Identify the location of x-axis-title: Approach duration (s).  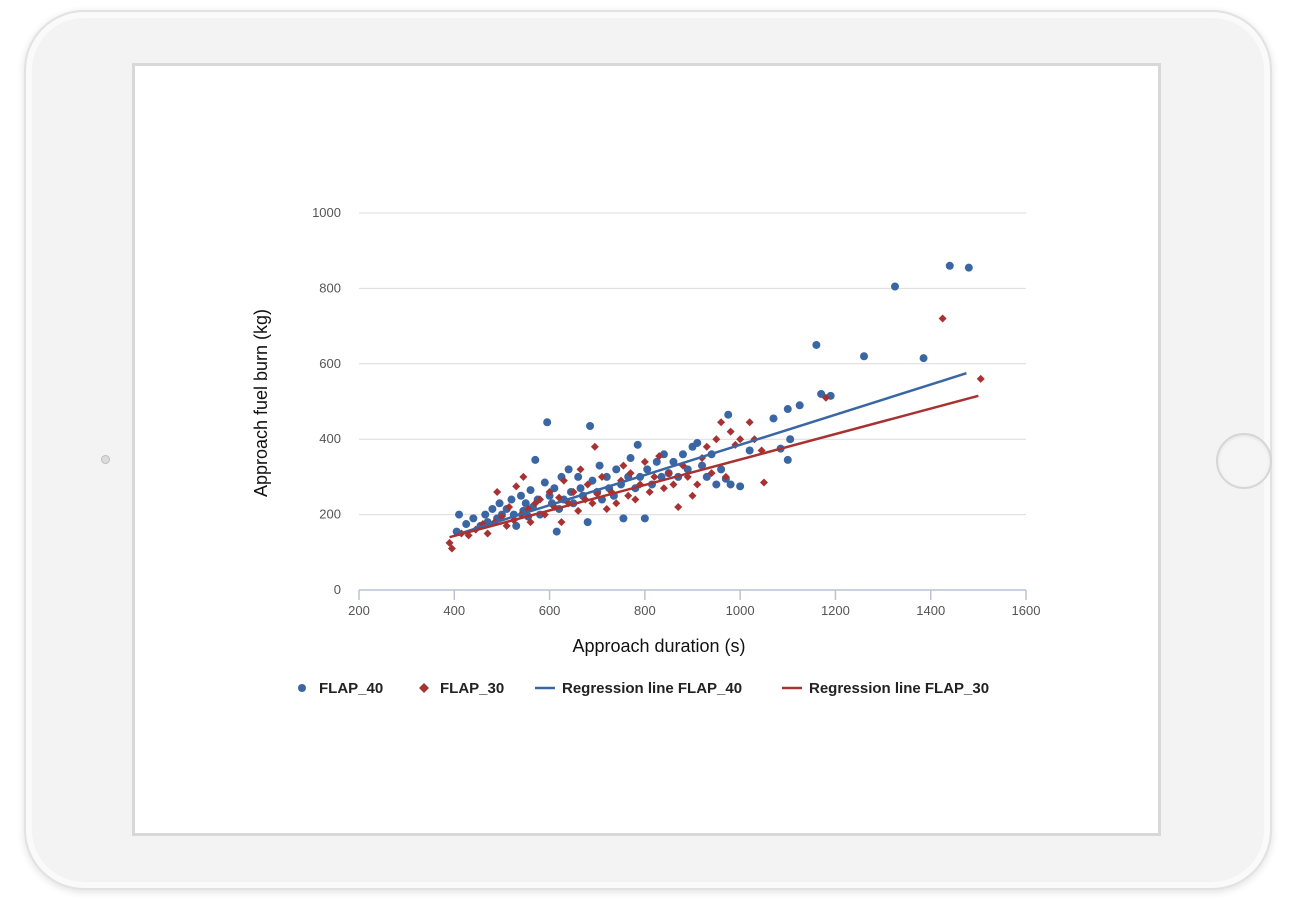
(658, 646).